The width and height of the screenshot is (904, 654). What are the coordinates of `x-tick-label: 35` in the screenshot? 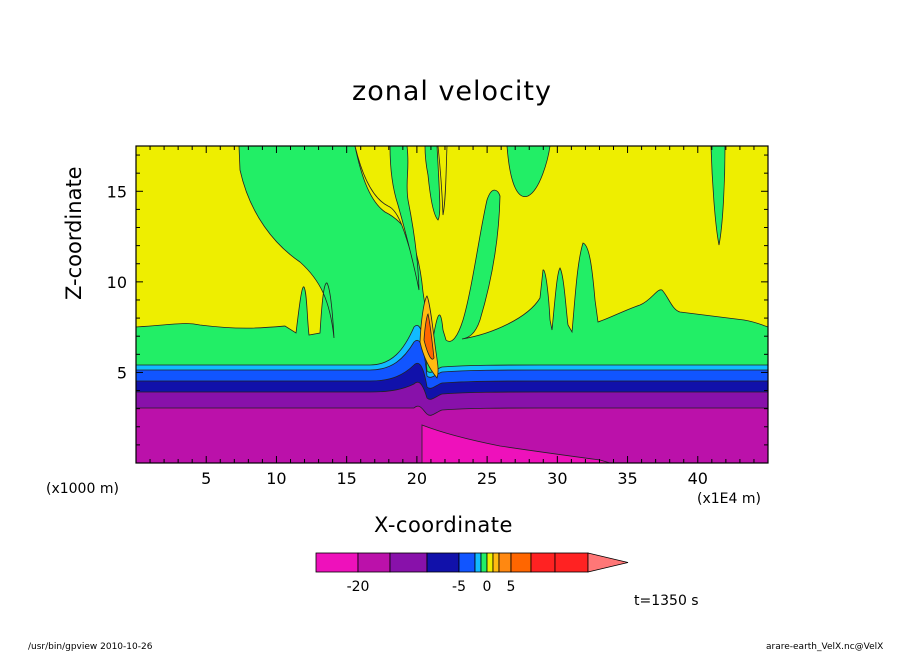 It's located at (627, 478).